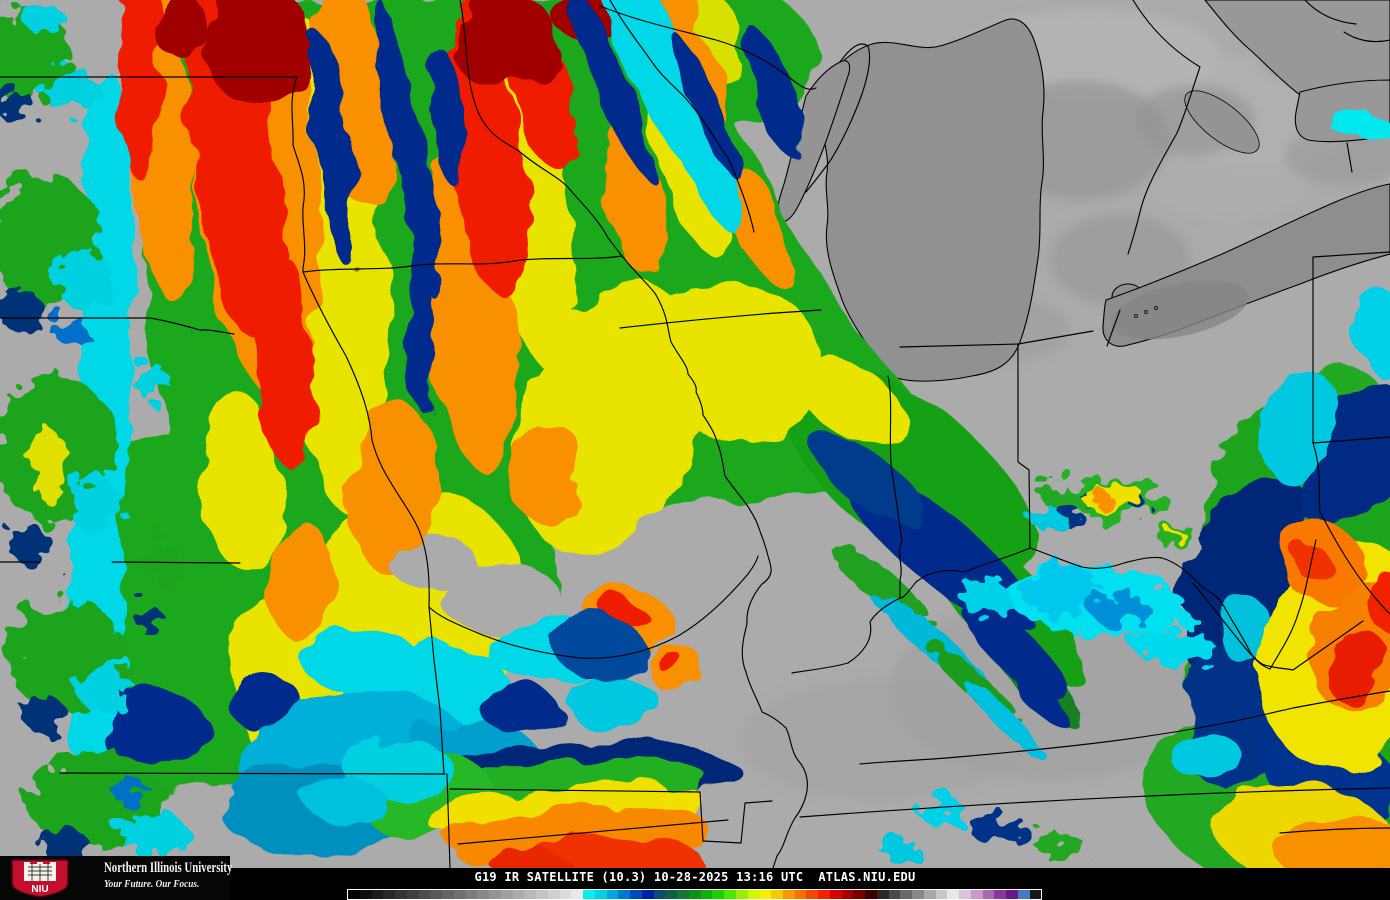 The image size is (1390, 900). What do you see at coordinates (1180, 310) in the screenshot?
I see `lake-erie-dark-patch` at bounding box center [1180, 310].